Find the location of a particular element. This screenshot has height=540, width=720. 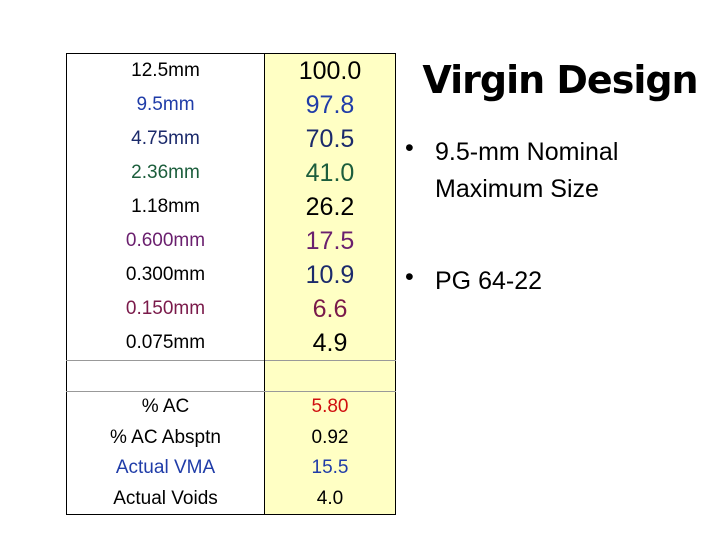

property-row: % AC Absptn 0.92 is located at coordinates (231, 437).